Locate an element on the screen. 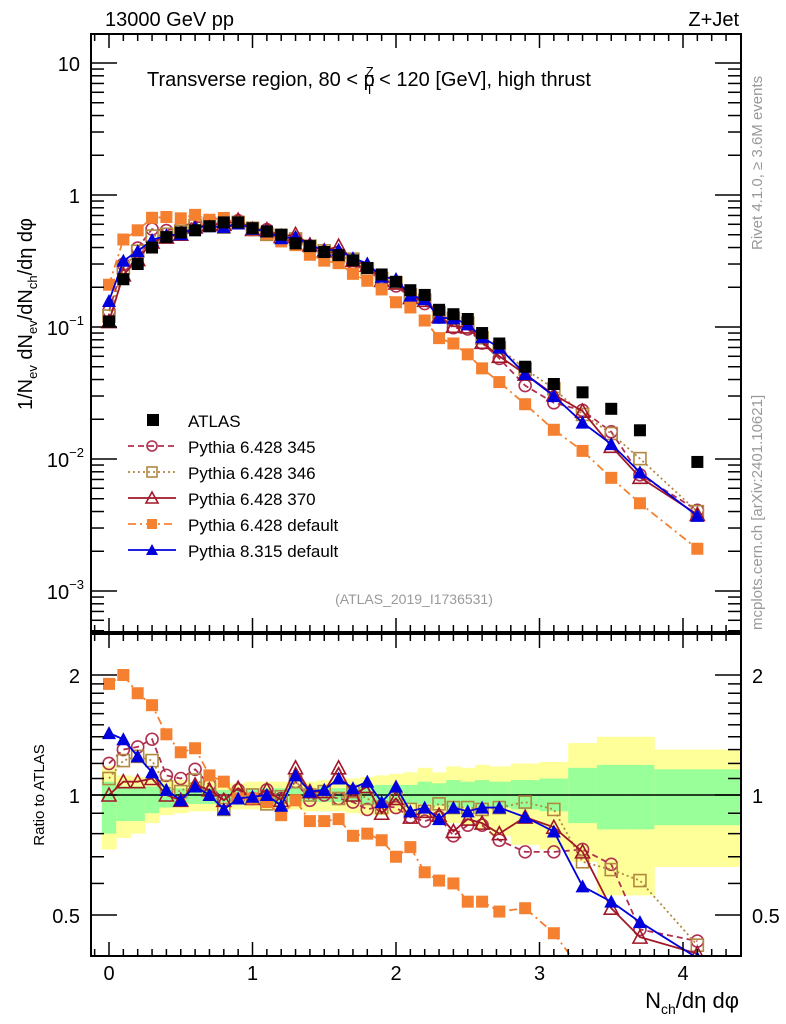  legend-item-atlas: ATLAS is located at coordinates (194, 421).